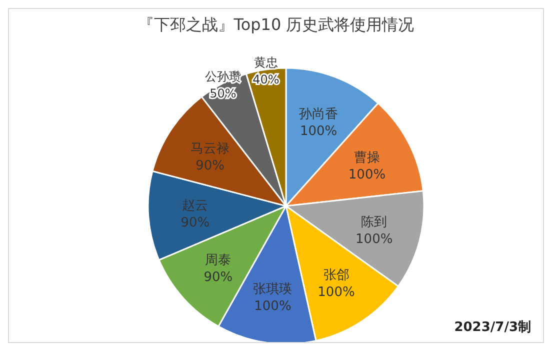 The width and height of the screenshot is (550, 349). What do you see at coordinates (374, 222) in the screenshot?
I see `slice-label: 陈到` at bounding box center [374, 222].